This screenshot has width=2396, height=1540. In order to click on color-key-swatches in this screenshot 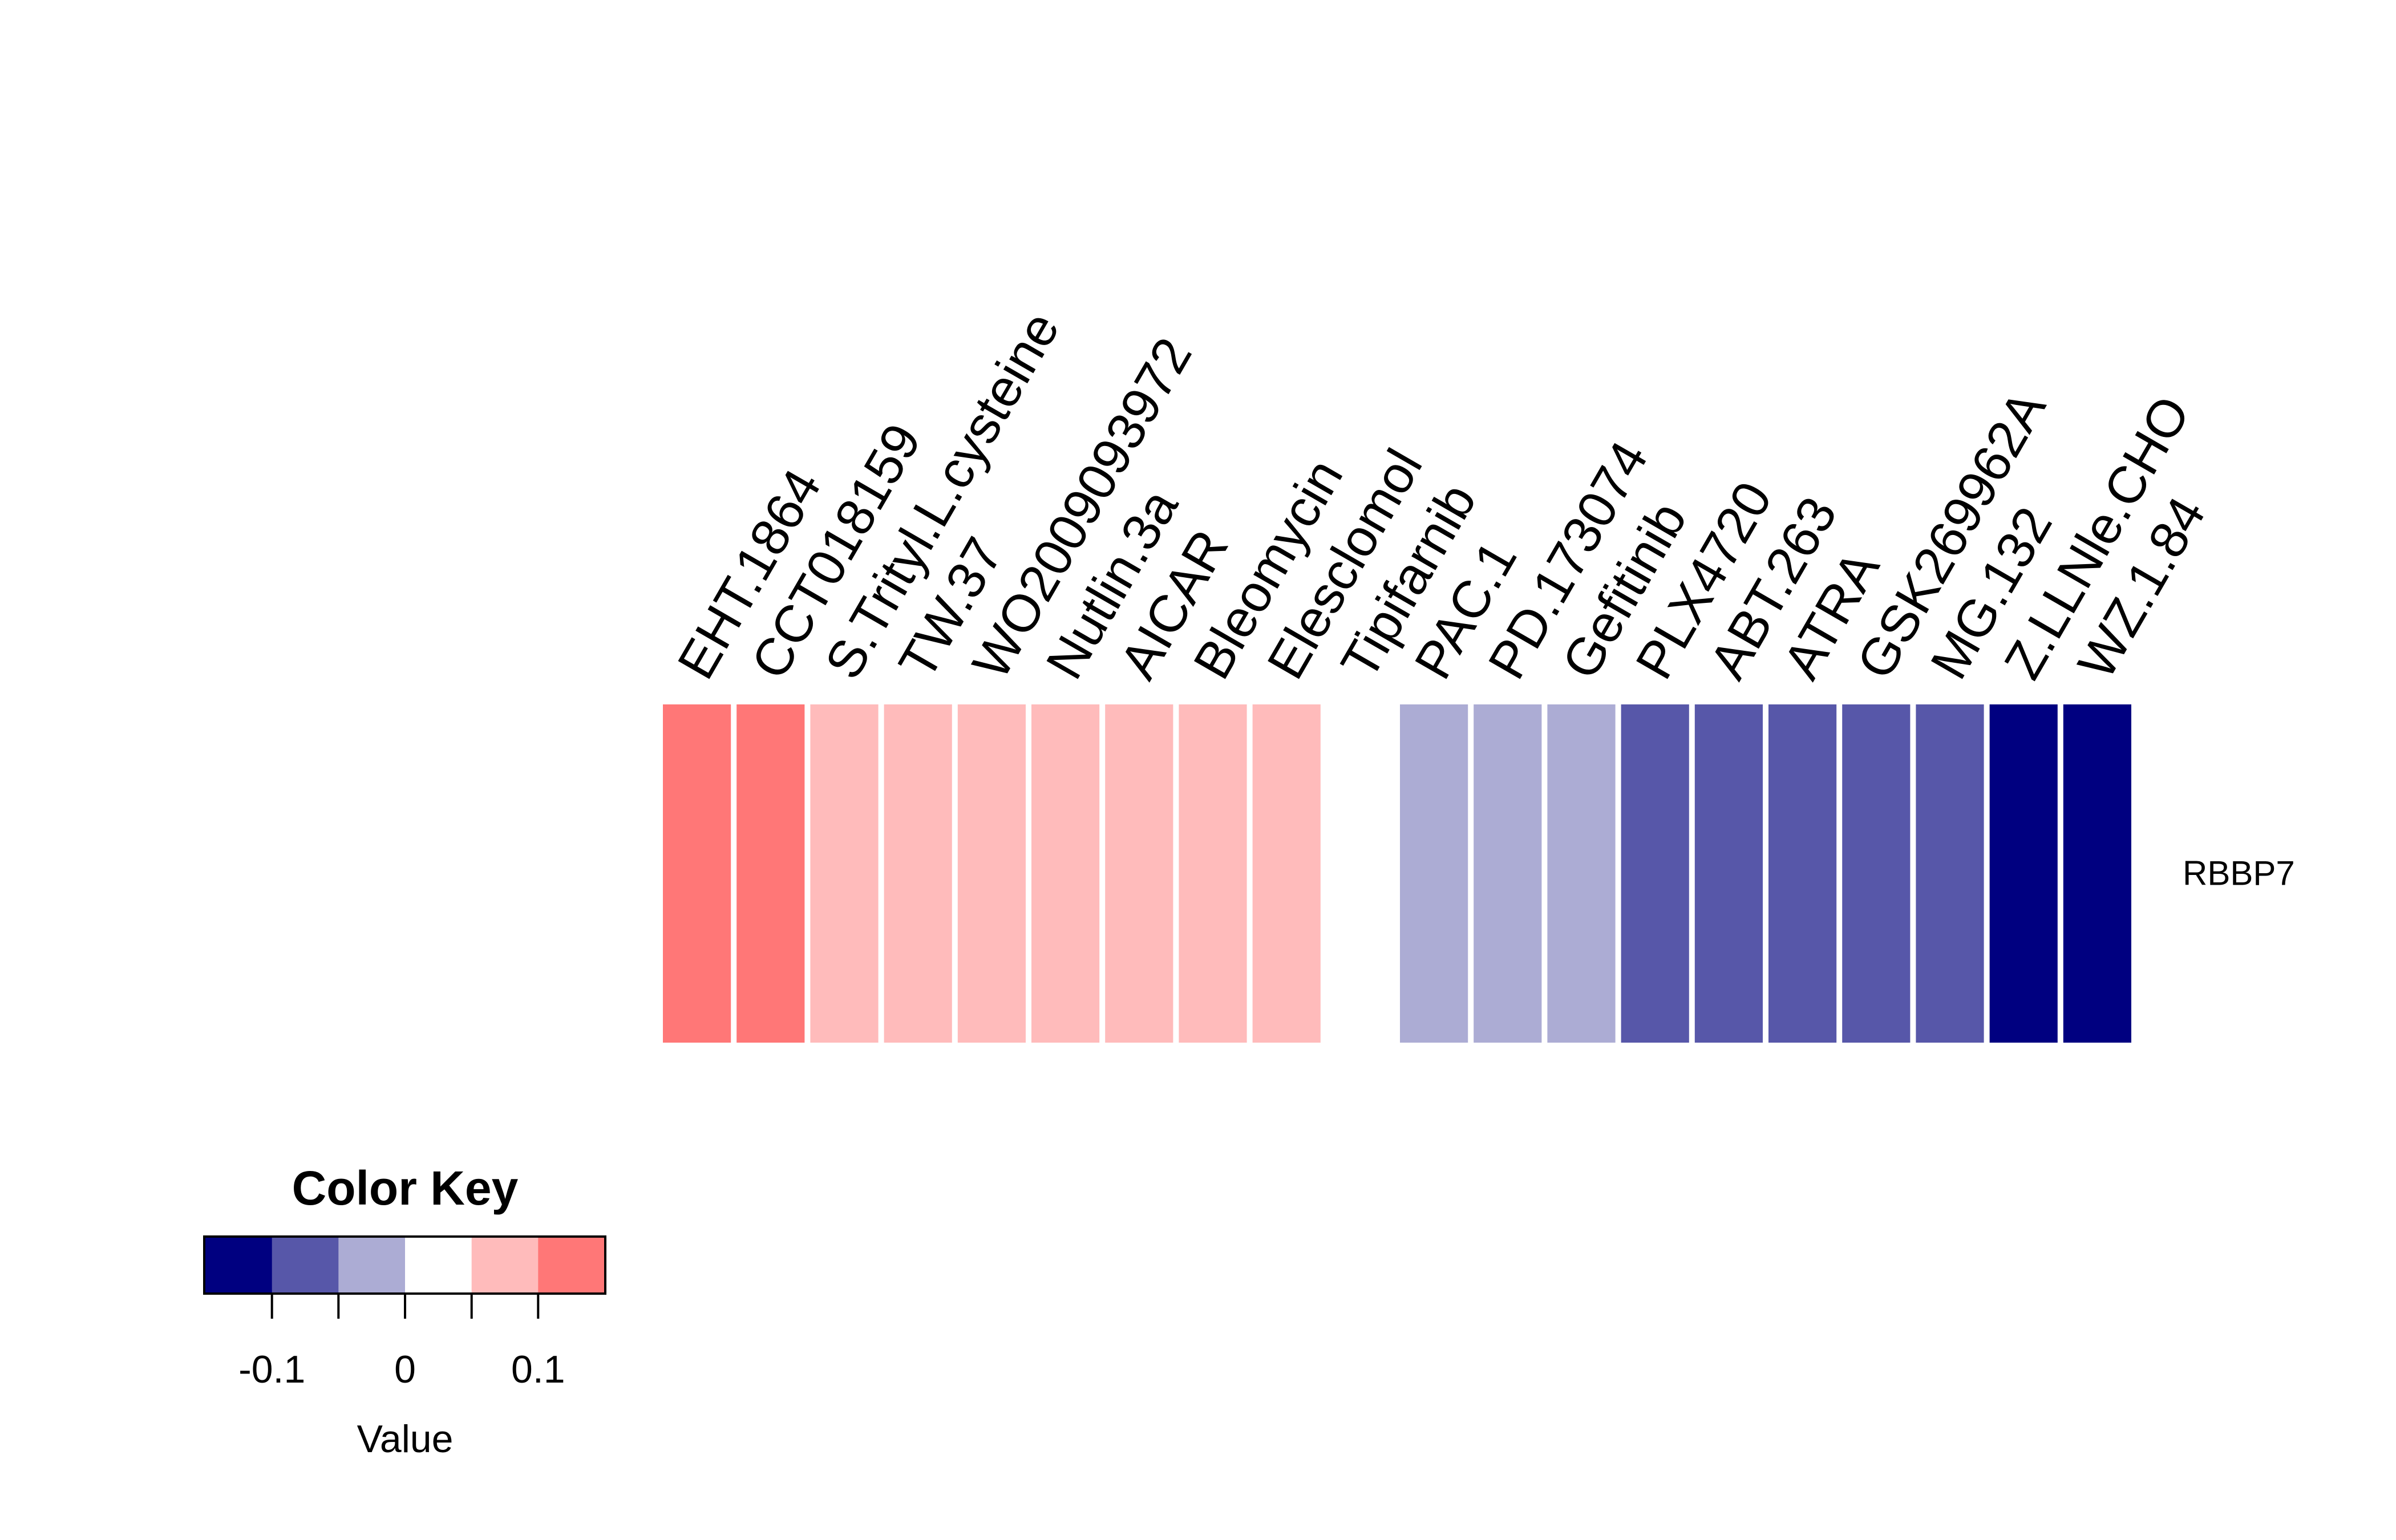, I will do `click(405, 1265)`.